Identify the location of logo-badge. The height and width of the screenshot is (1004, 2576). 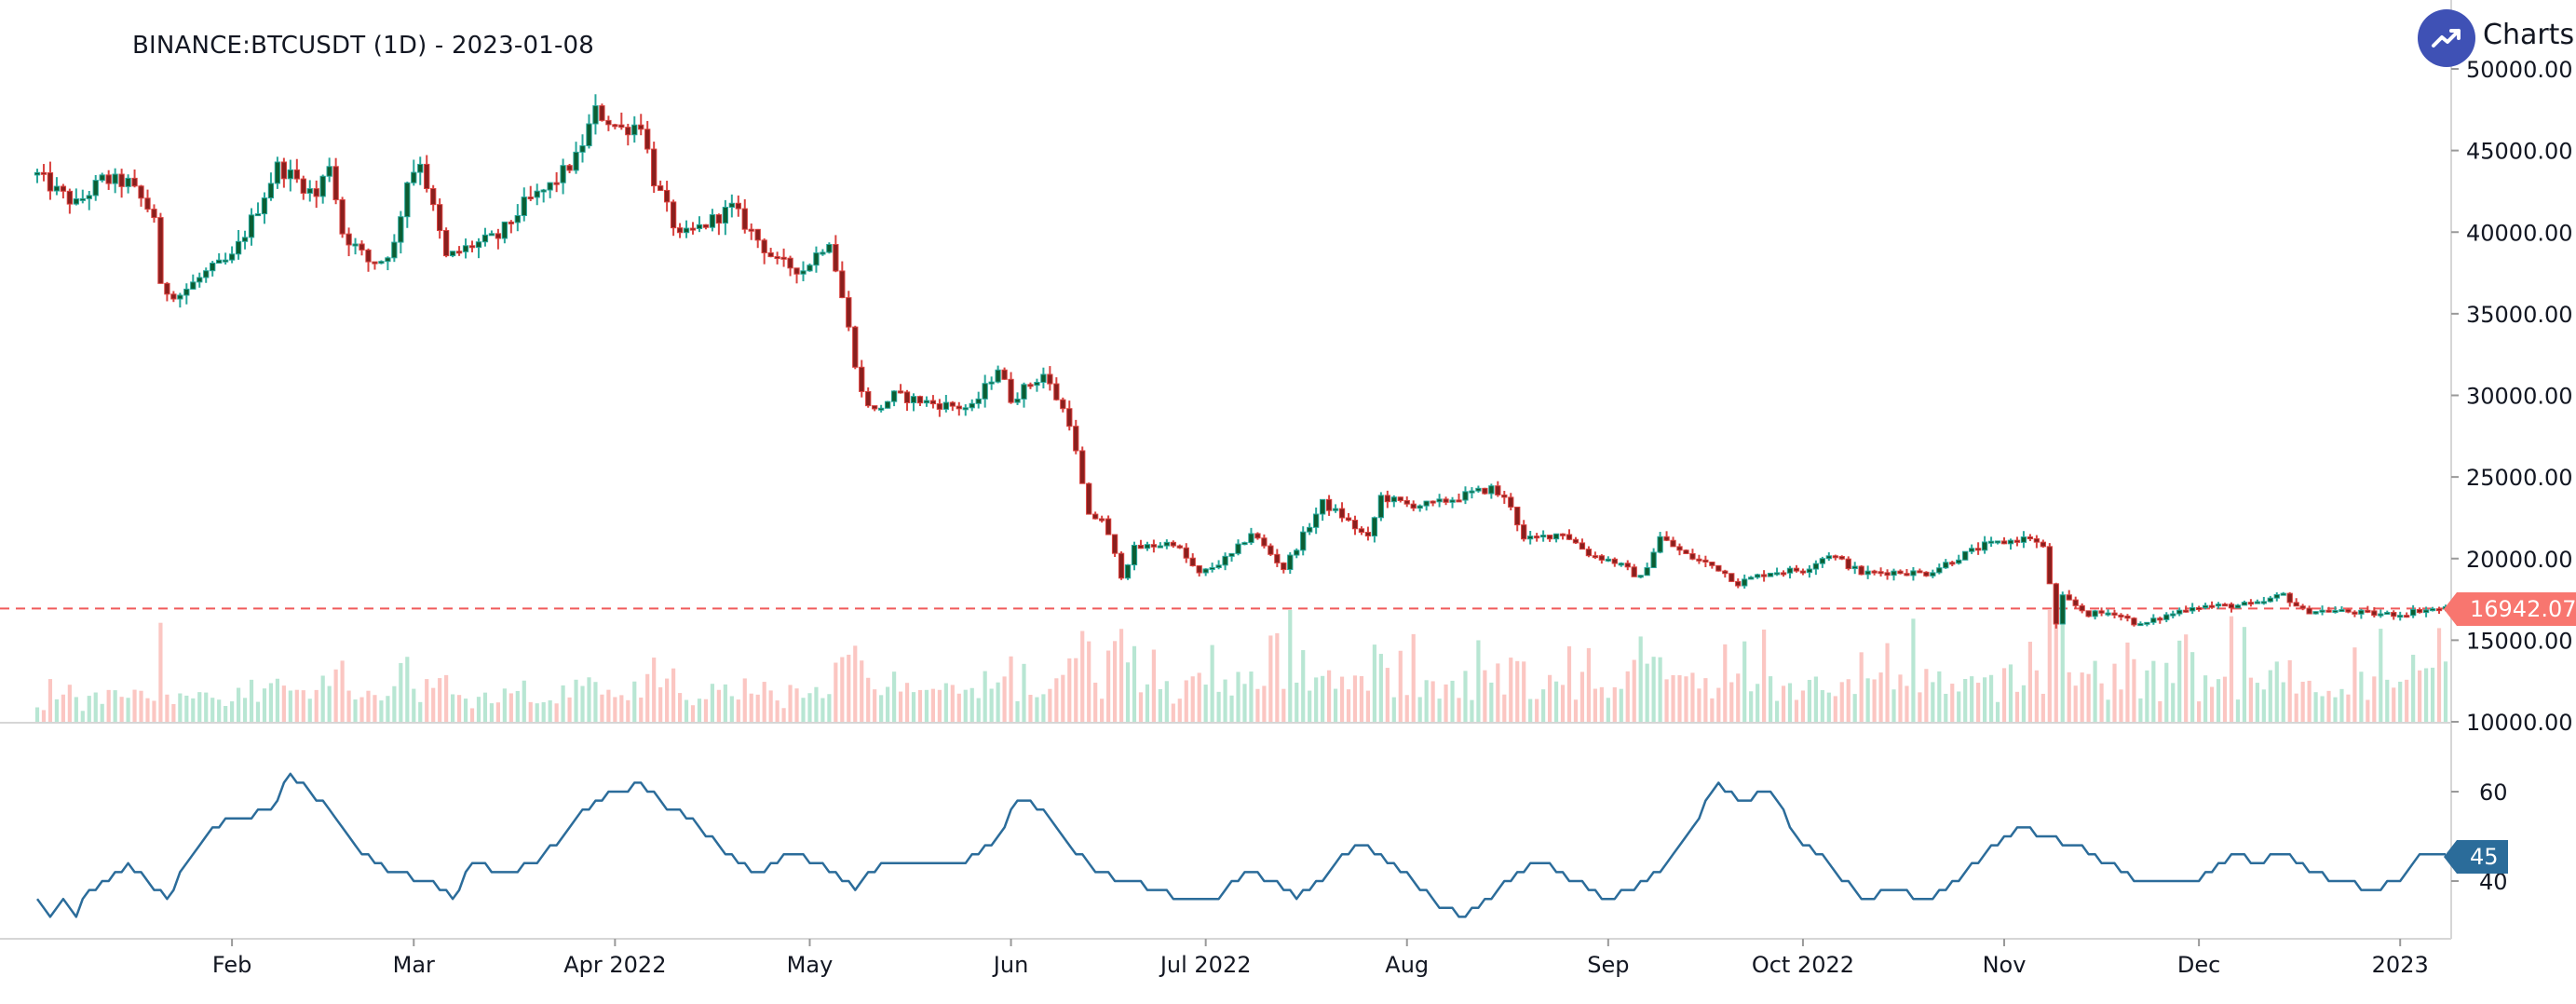
(2446, 38).